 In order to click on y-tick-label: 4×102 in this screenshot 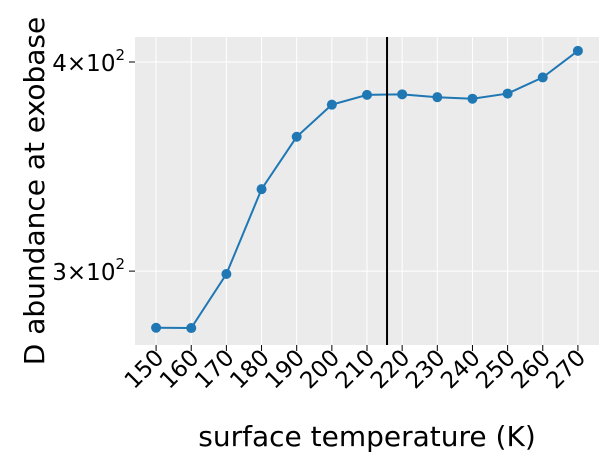, I will do `click(88, 61)`.